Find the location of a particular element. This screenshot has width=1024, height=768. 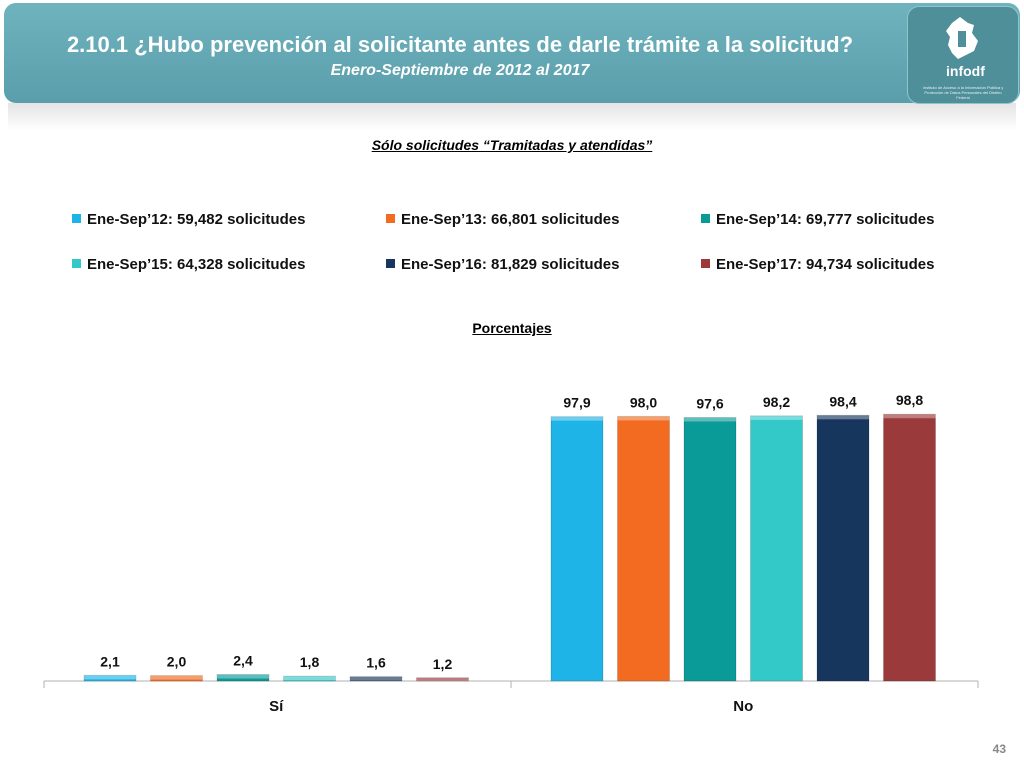

data-label: 98,0 is located at coordinates (643, 402).